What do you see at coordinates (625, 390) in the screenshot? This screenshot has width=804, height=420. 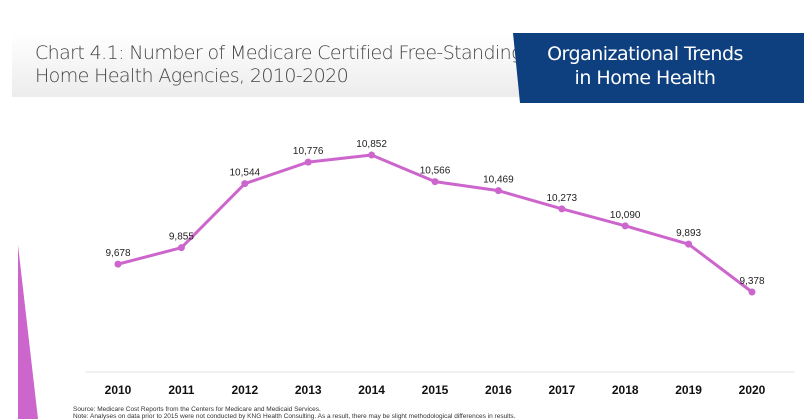 I see `x-tick-label: 2018` at bounding box center [625, 390].